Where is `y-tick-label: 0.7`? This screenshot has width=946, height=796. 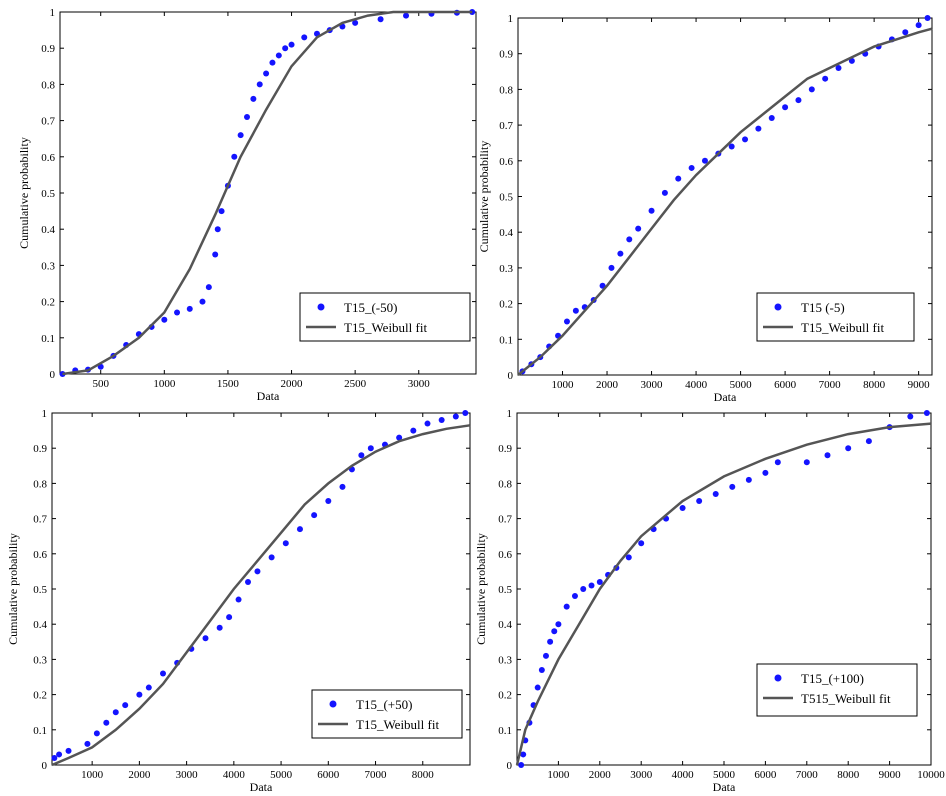
y-tick-label: 0.7 is located at coordinates (40, 520).